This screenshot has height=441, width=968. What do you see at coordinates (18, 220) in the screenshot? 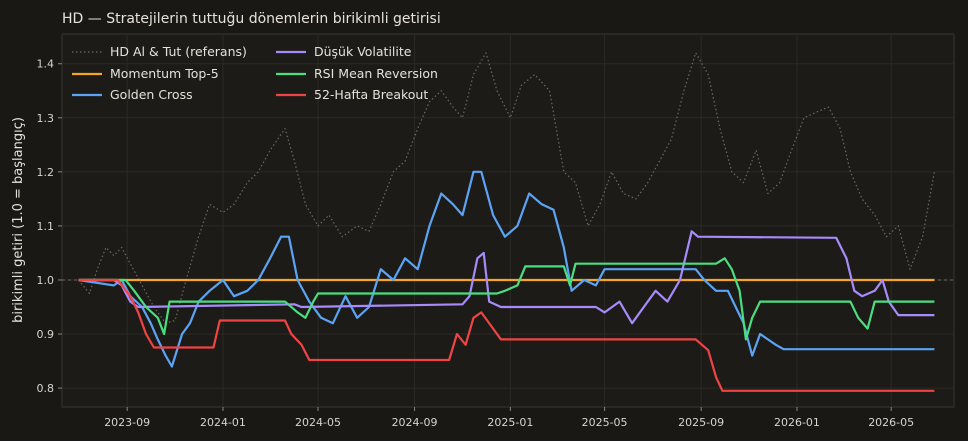
I see `y-axis-title: birikimli getiri (1.0 = başlangıç)` at bounding box center [18, 220].